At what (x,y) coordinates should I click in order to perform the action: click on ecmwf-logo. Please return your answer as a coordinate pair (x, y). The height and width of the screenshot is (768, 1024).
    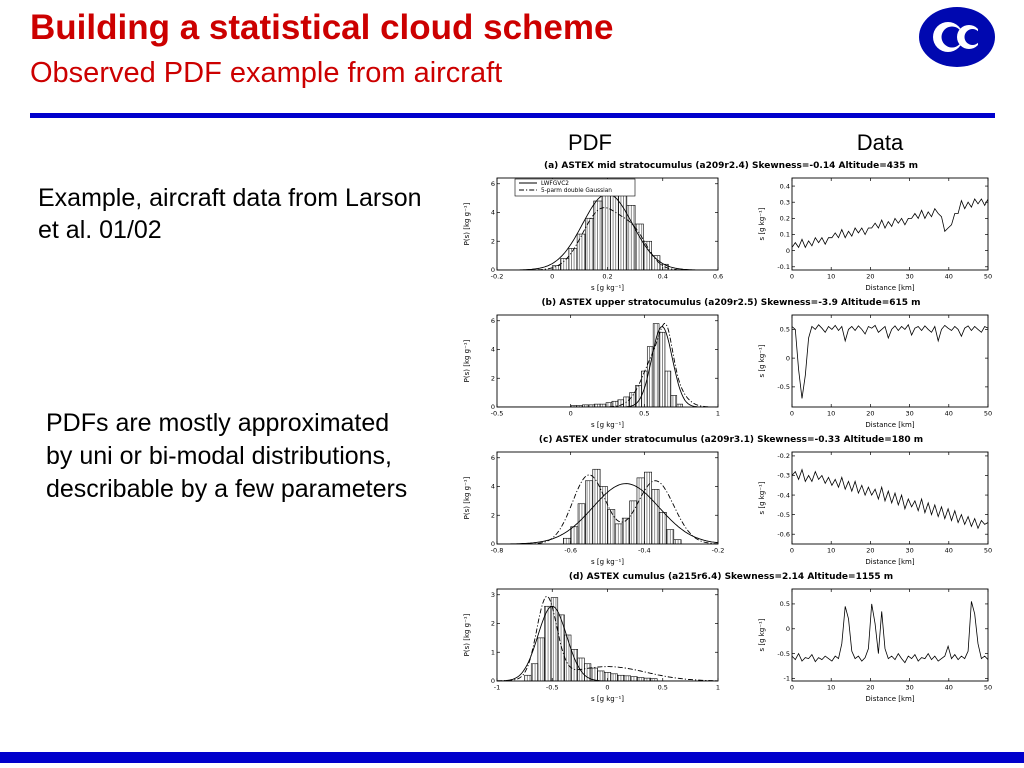
    Looking at the image, I should click on (957, 37).